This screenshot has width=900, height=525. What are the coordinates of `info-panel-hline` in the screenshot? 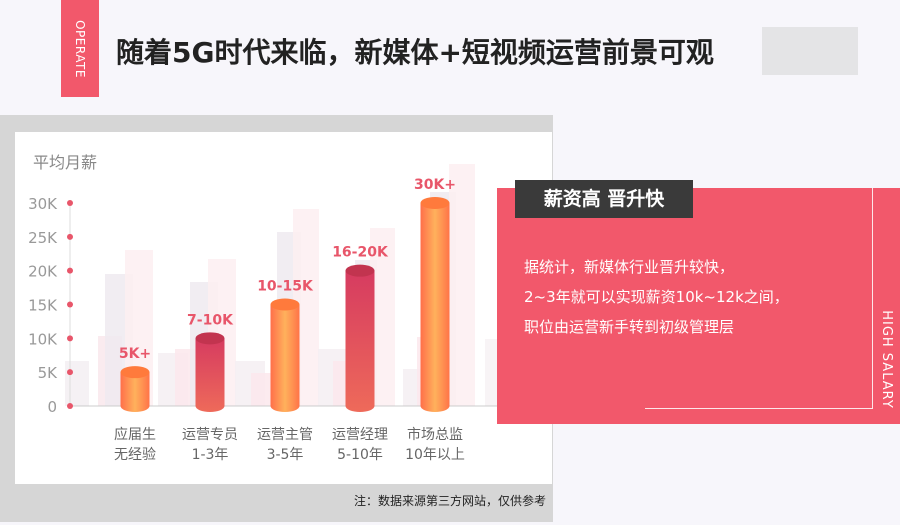 It's located at (759, 408).